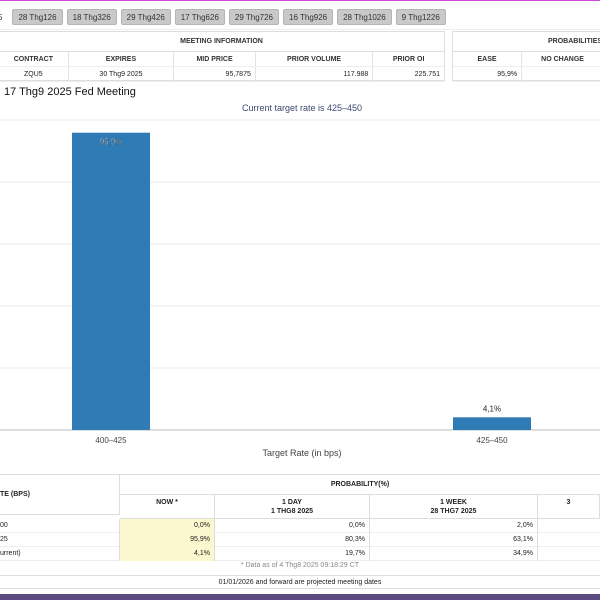  Describe the element at coordinates (222, 42) in the screenshot. I see `meeting-information-title: MEETING INFORMATION` at that location.